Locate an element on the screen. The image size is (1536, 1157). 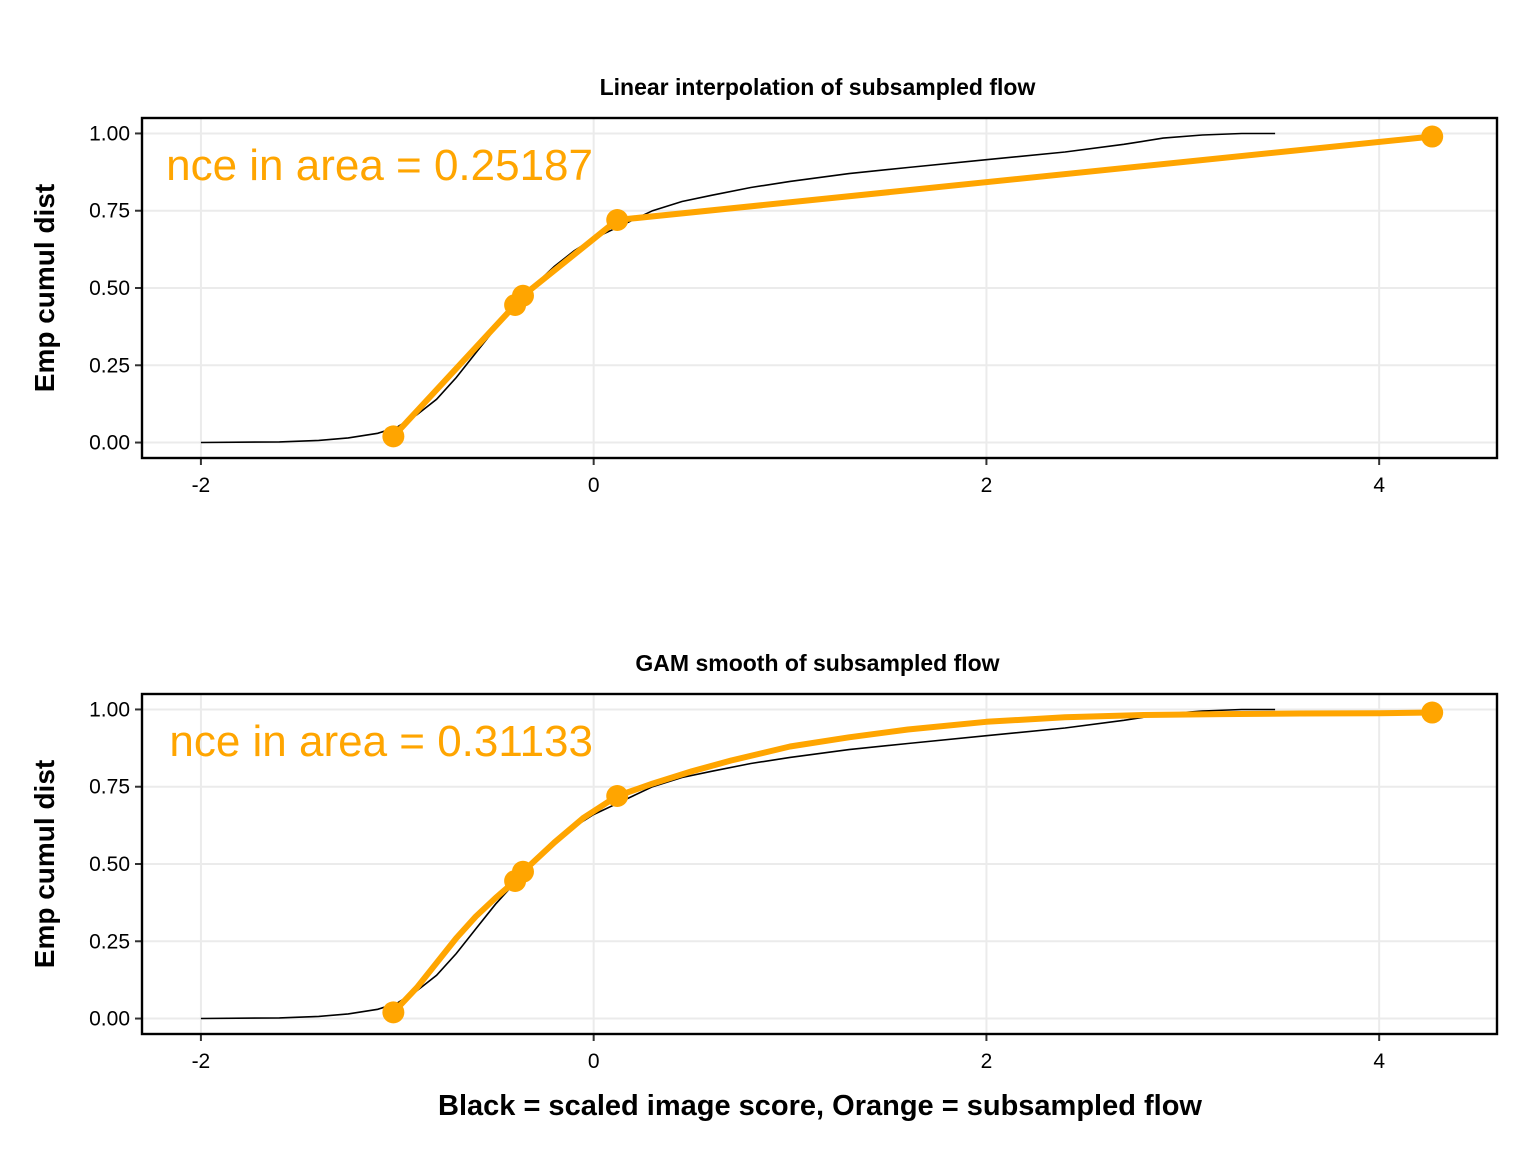
area-difference-annotation: nce in area = 0.25187 is located at coordinates (379, 165).